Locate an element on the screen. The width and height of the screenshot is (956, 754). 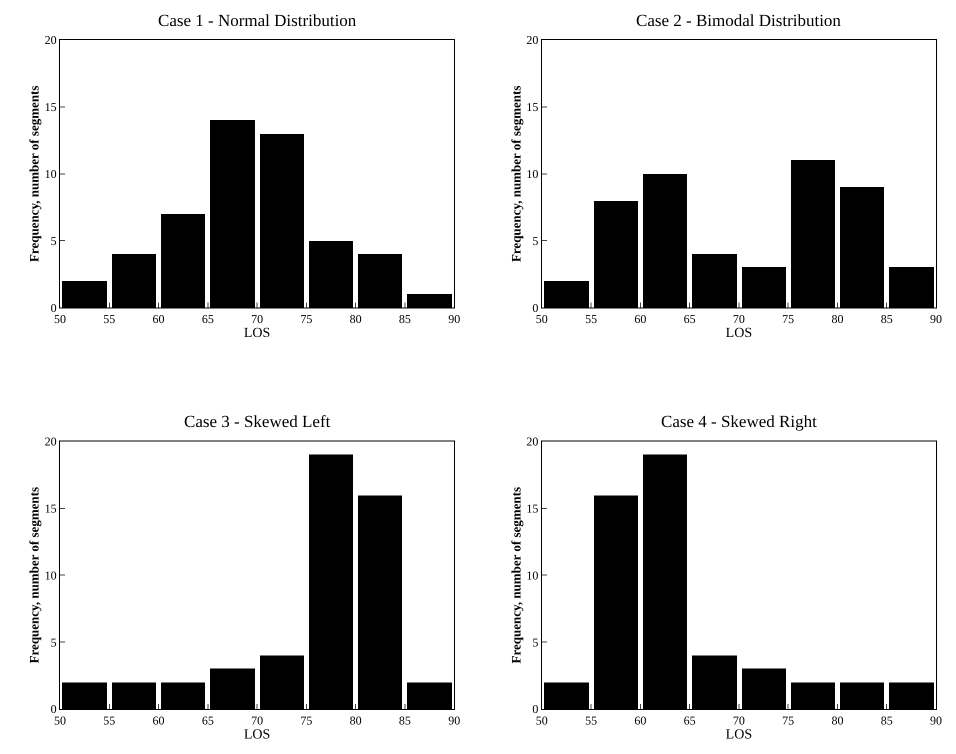
chart-title: Case 2 - Bimodal Distribution is located at coordinates (739, 20).